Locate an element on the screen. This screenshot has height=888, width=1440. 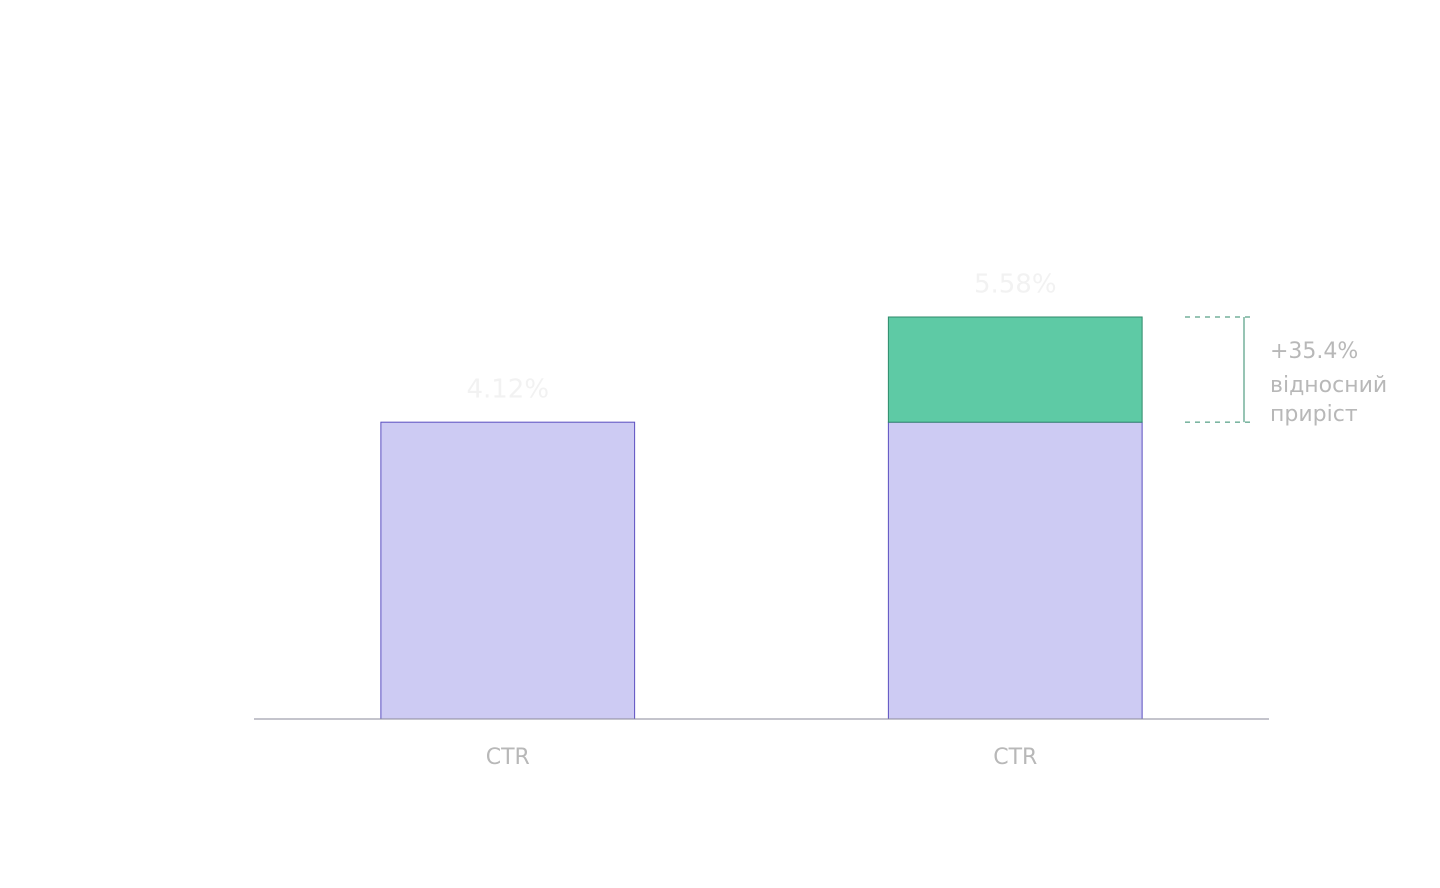
total-label: 5.58% is located at coordinates (1015, 285).